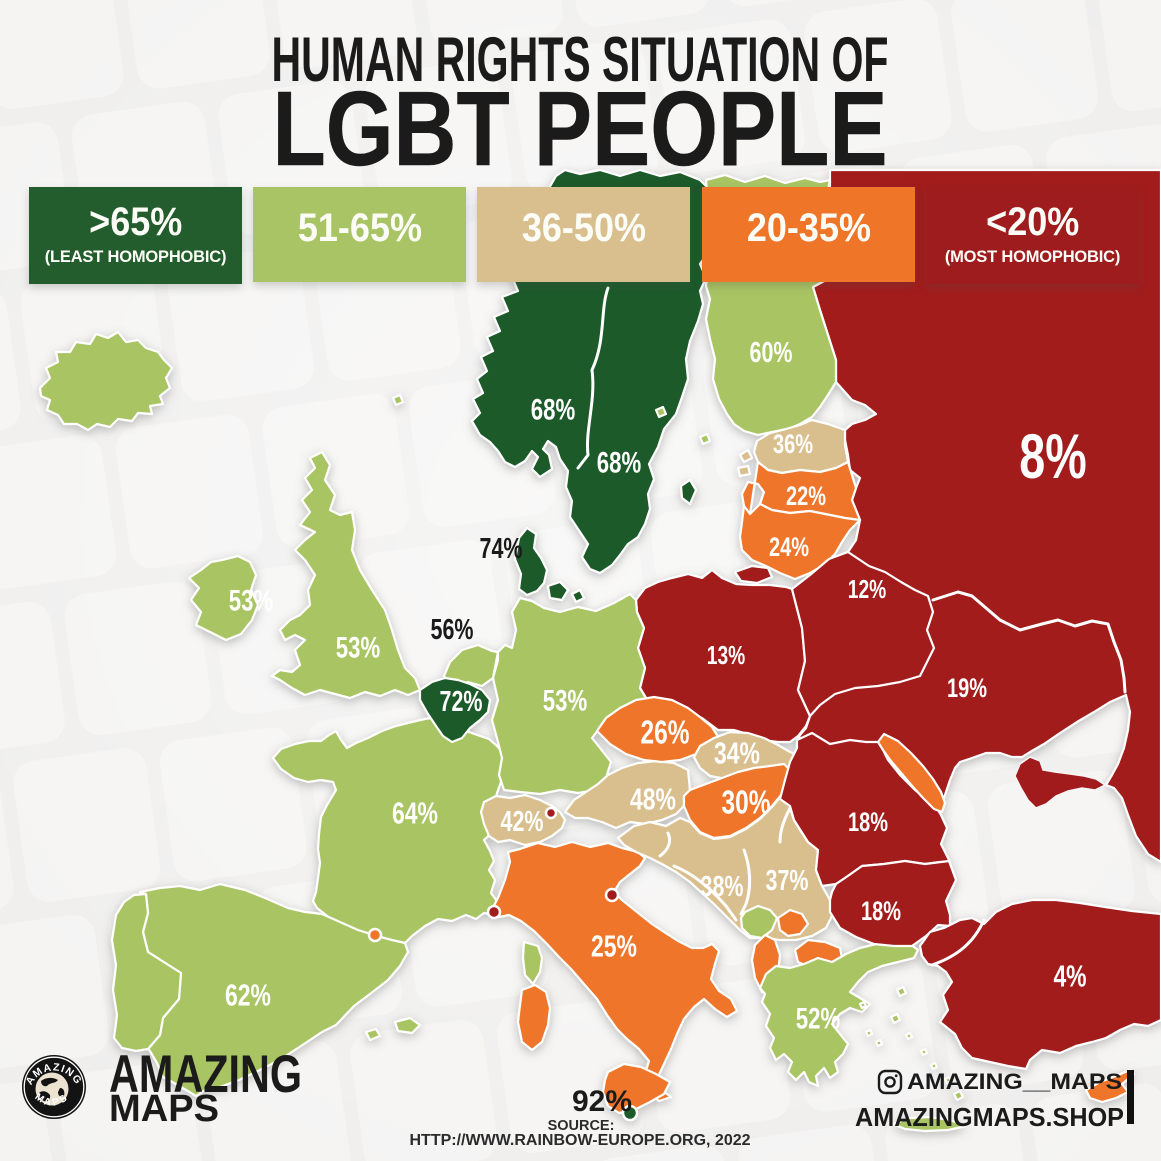 This screenshot has width=1161, height=1161. Describe the element at coordinates (580, 60) in the screenshot. I see `svg-text: HUMAN RIGHTS SITUATION OF` at that location.